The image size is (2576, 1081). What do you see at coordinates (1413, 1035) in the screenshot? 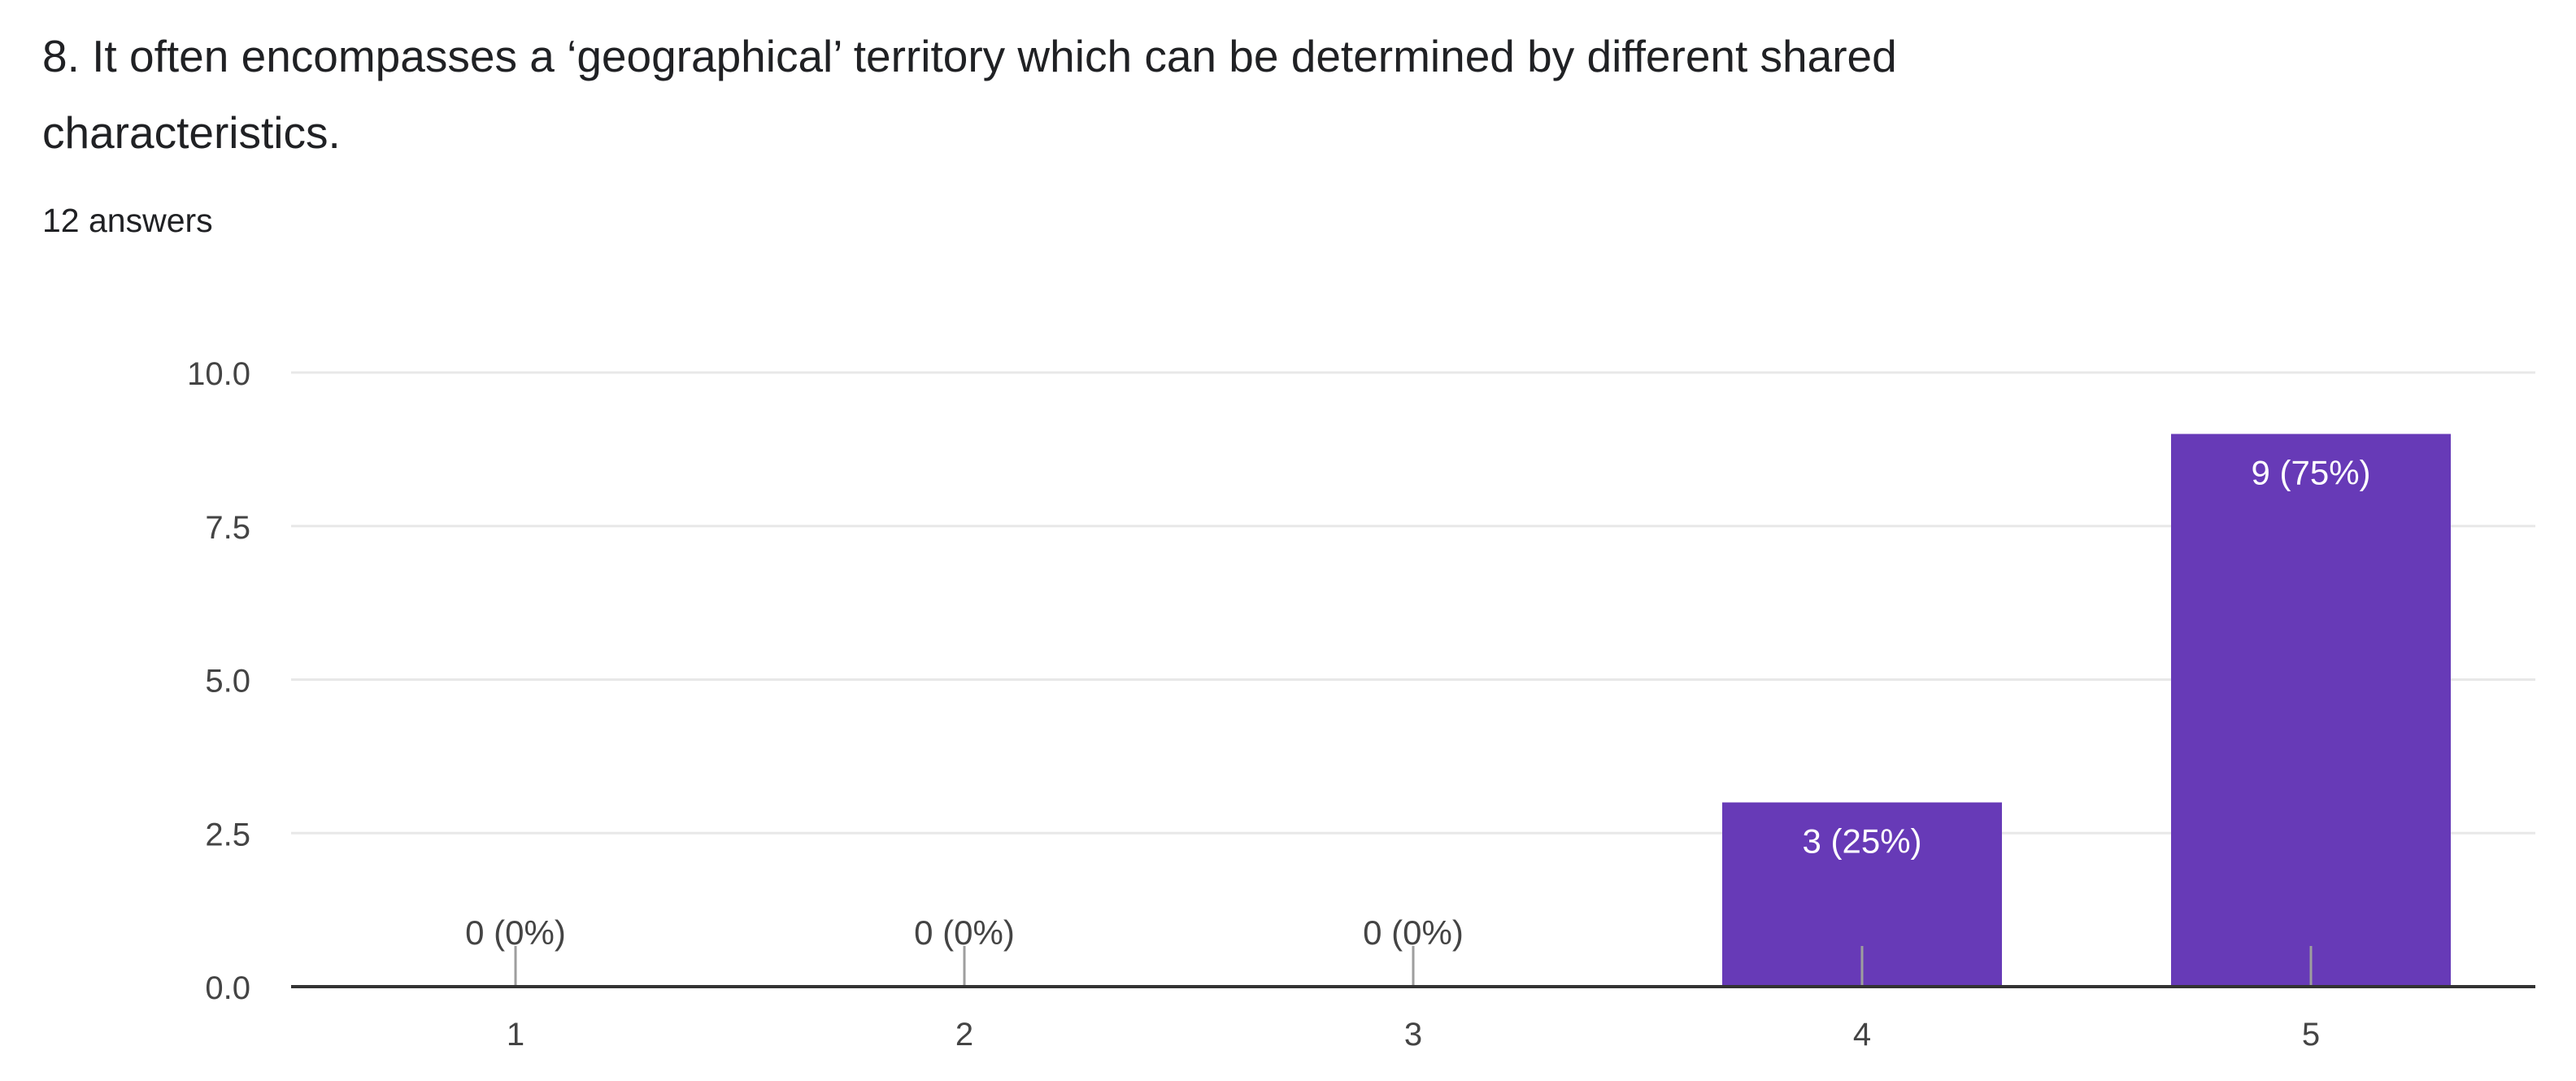
I see `x-tick-label: 3` at bounding box center [1413, 1035].